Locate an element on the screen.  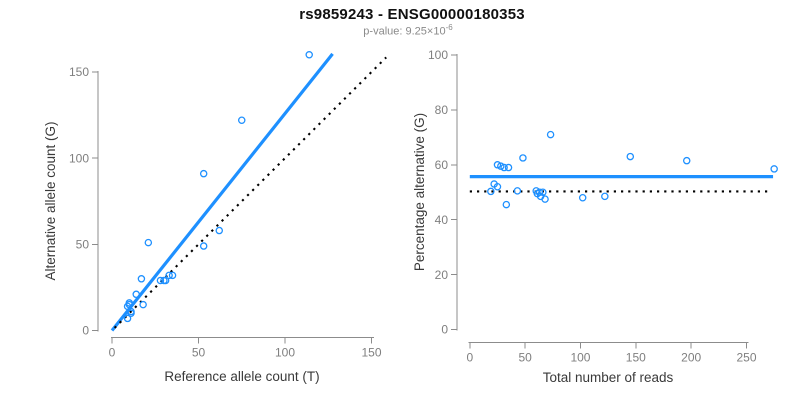
y-tick-label: 80 is located at coordinates (442, 110).